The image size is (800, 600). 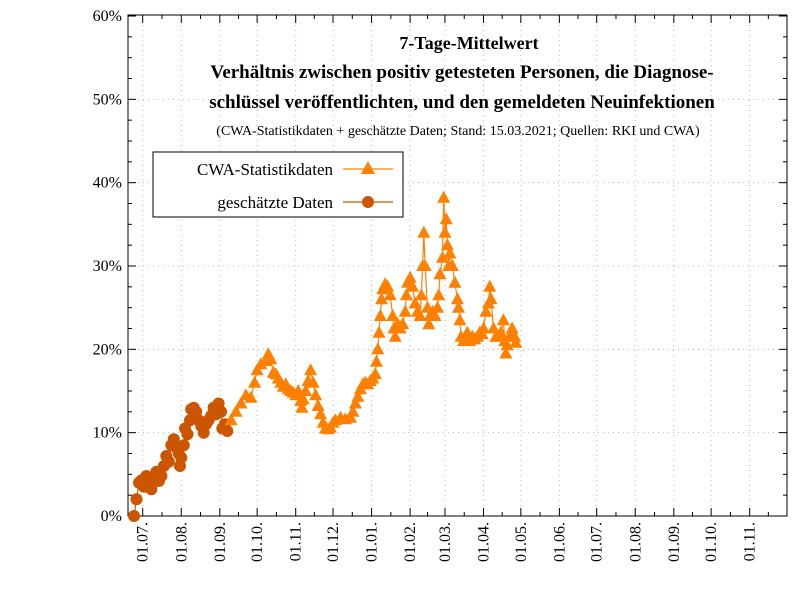 I want to click on legend: CWA-Statistikdaten geschätzte Daten, so click(x=278, y=184).